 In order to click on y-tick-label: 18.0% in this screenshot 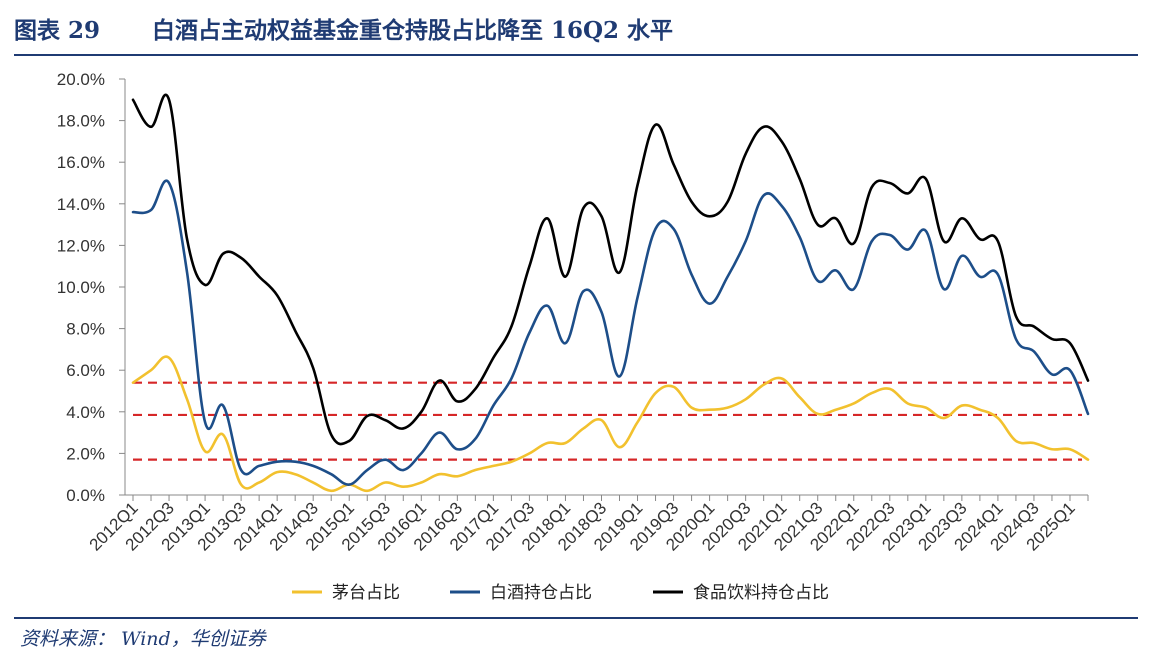, I will do `click(81, 121)`.